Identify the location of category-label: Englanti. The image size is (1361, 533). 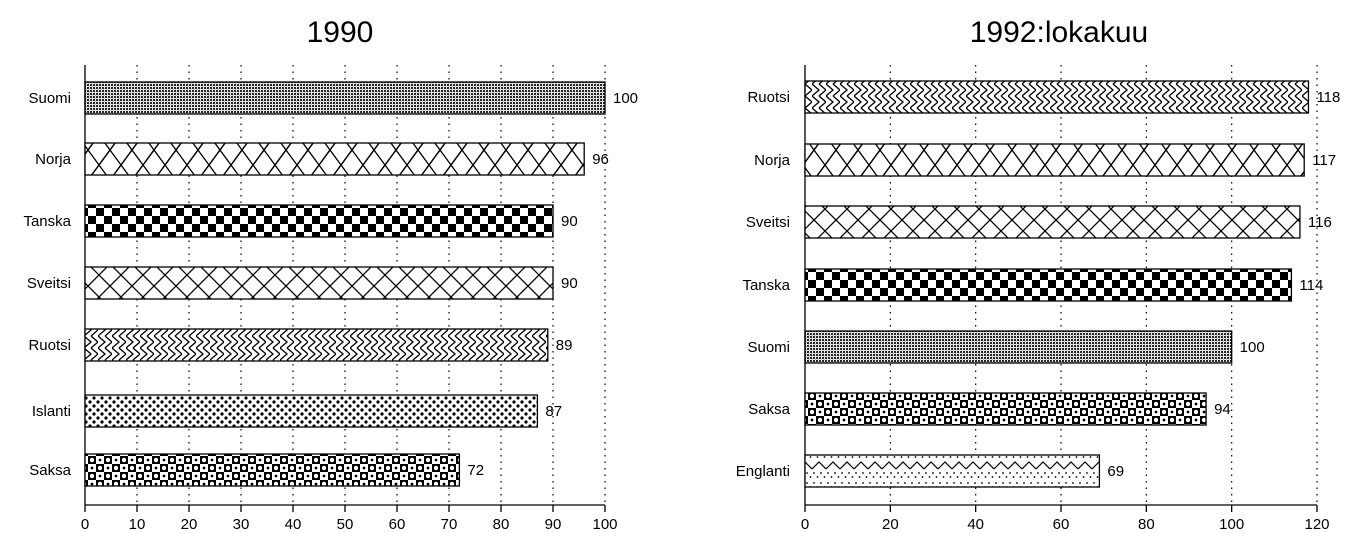
(763, 471).